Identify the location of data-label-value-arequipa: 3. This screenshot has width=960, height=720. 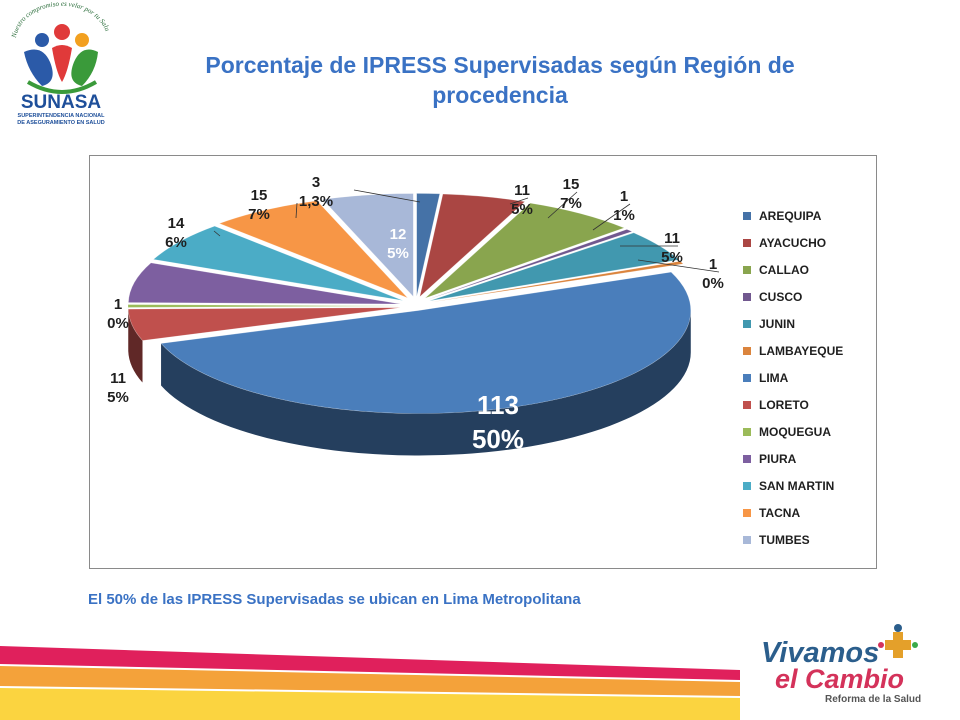
(316, 182).